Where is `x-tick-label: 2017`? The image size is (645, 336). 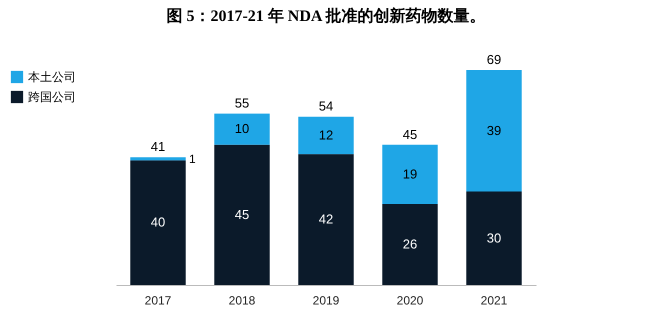 x-tick-label: 2017 is located at coordinates (158, 301).